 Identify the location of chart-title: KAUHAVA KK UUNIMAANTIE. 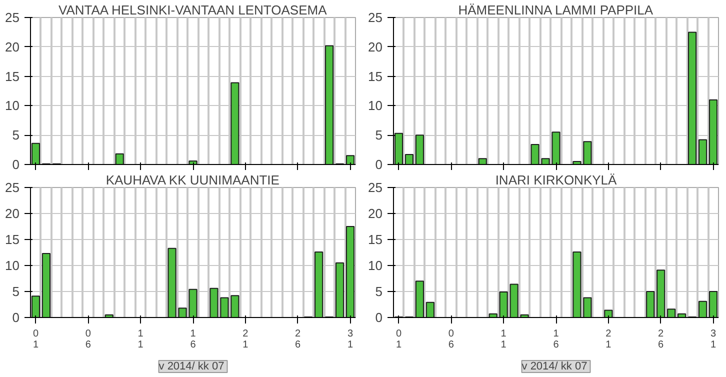
(193, 180).